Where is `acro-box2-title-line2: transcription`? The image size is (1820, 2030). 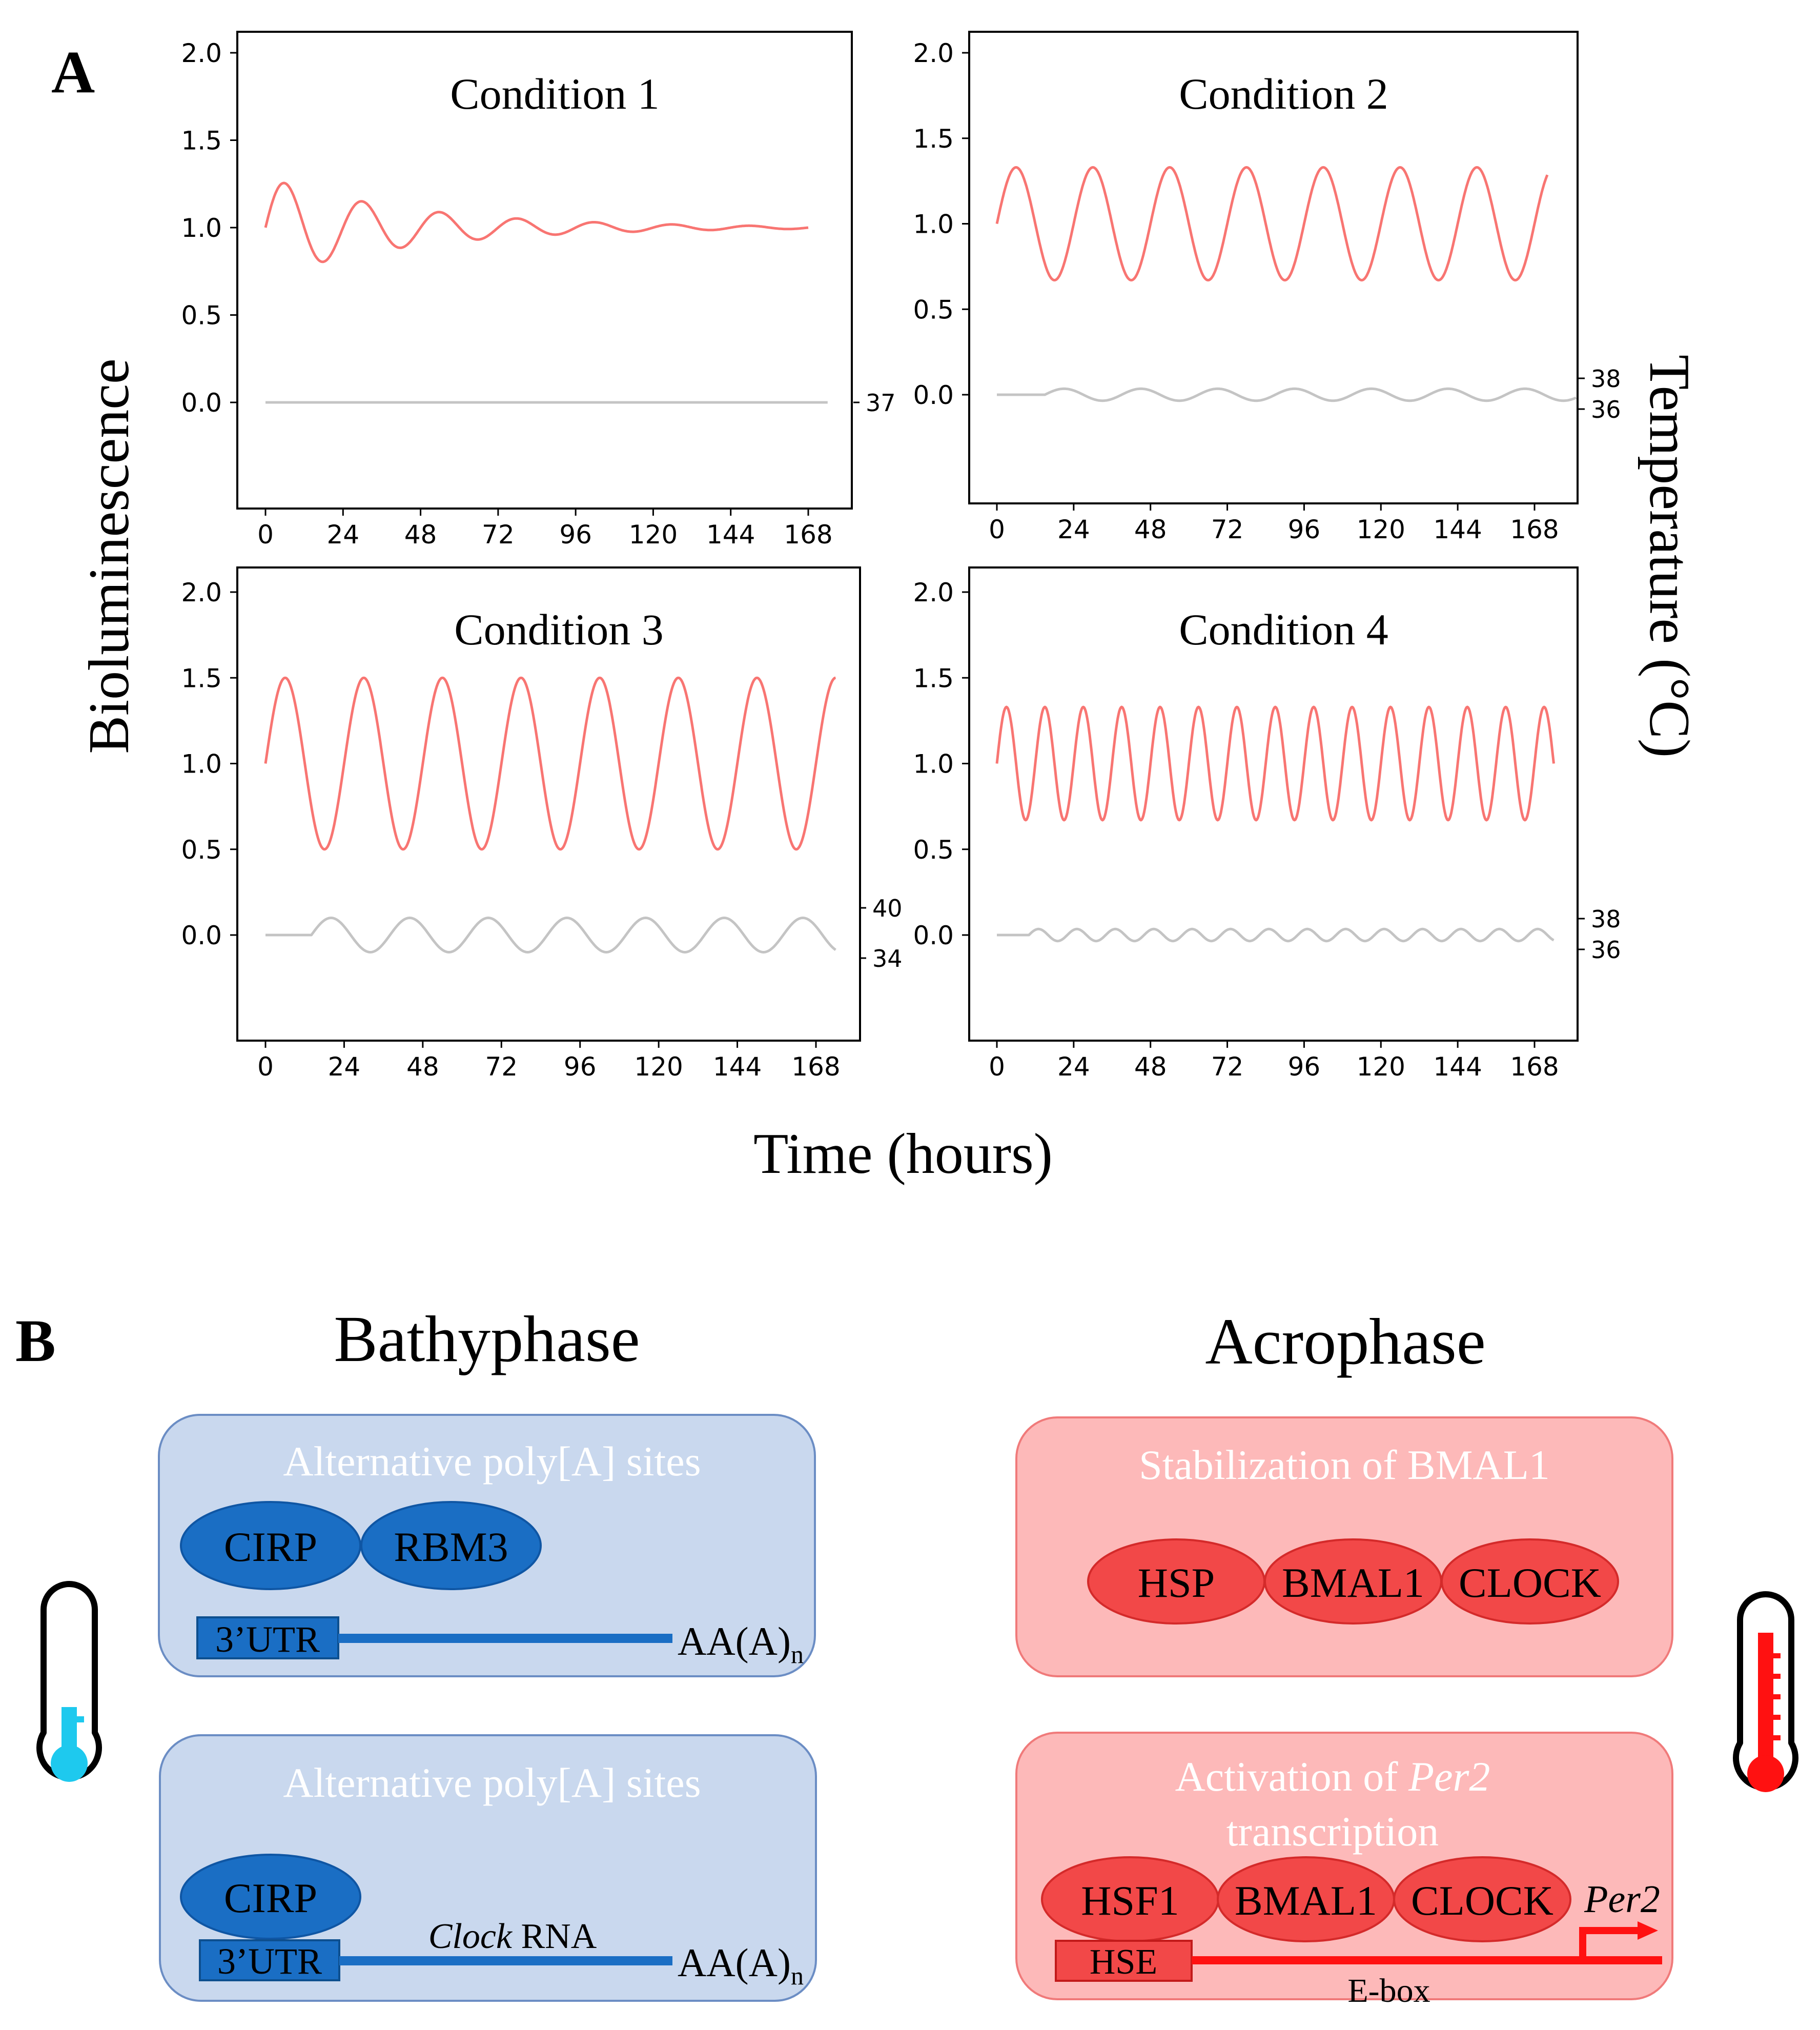 acro-box2-title-line2: transcription is located at coordinates (1332, 1831).